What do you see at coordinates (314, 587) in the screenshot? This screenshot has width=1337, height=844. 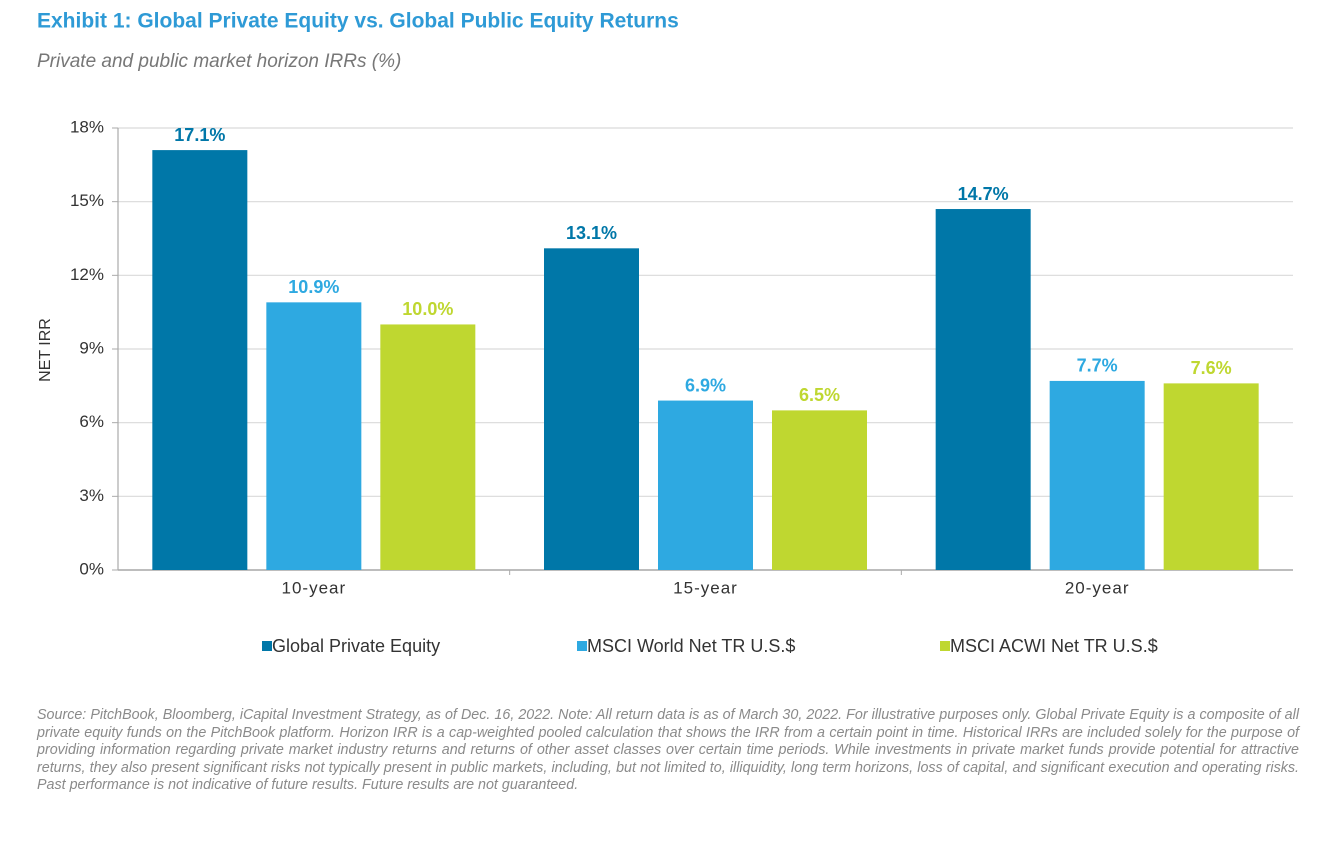 I see `x-tick-label: 10-year` at bounding box center [314, 587].